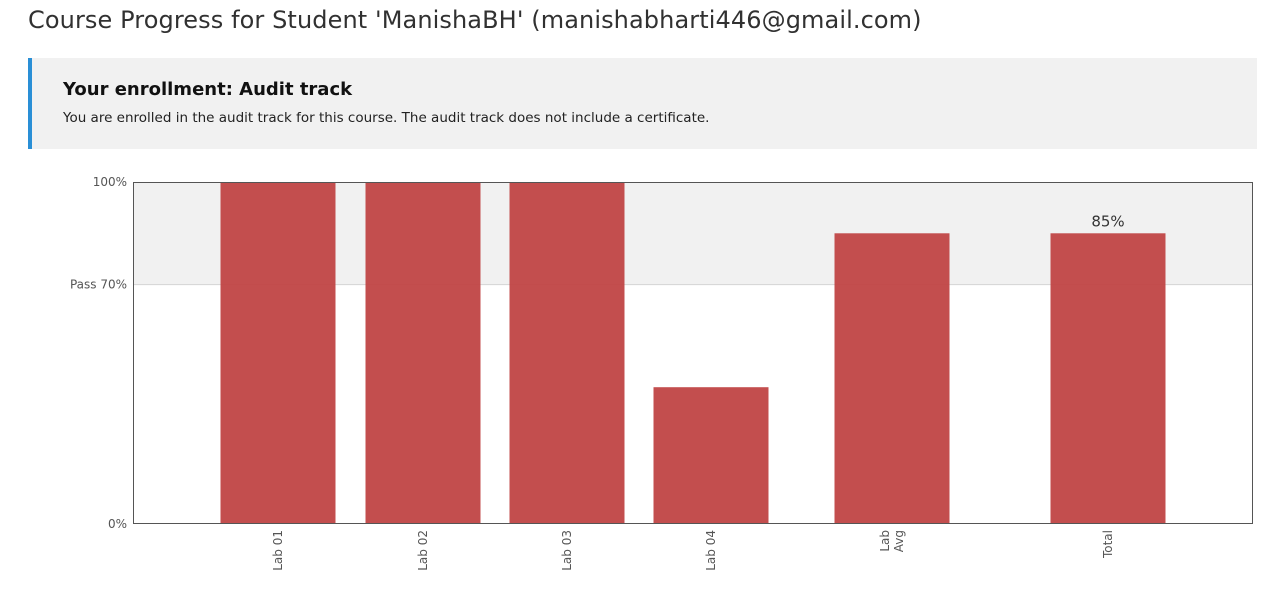  What do you see at coordinates (885, 541) in the screenshot?
I see `x-category-label-4-line-0: Lab` at bounding box center [885, 541].